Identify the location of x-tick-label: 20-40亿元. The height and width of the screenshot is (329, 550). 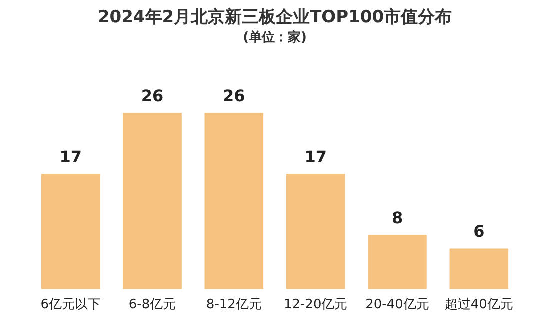
(398, 305).